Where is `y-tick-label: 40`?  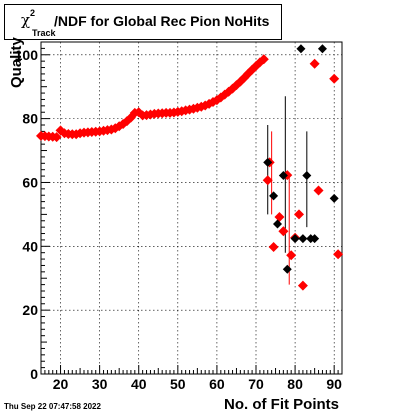 y-tick-label: 40 is located at coordinates (30, 246).